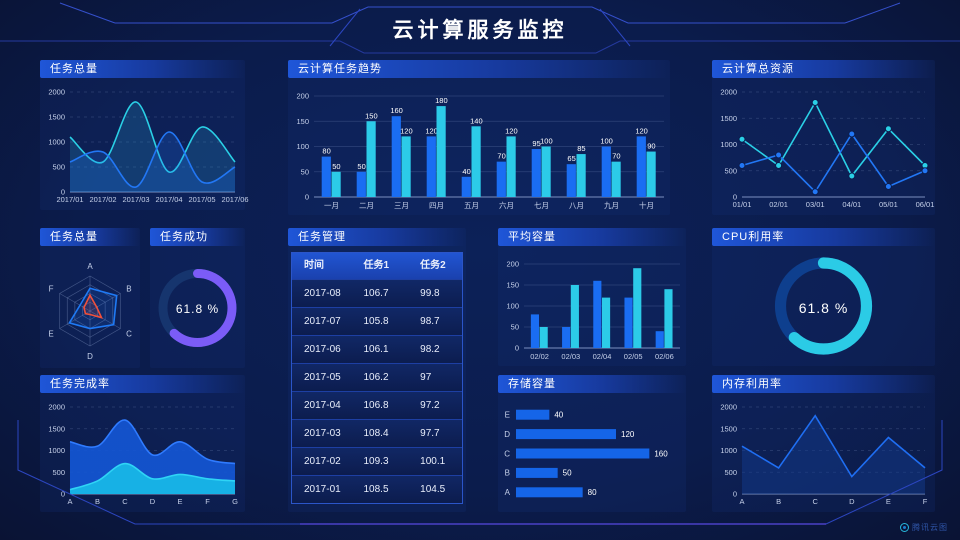 This screenshot has width=960, height=540. I want to click on svg-text: 100, so click(546, 141).